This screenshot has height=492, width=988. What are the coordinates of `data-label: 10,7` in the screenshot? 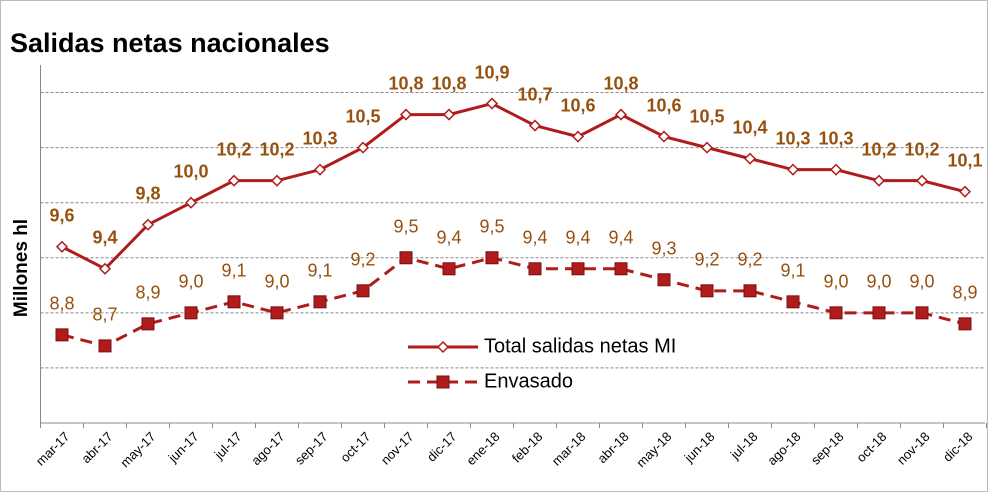 It's located at (534, 94).